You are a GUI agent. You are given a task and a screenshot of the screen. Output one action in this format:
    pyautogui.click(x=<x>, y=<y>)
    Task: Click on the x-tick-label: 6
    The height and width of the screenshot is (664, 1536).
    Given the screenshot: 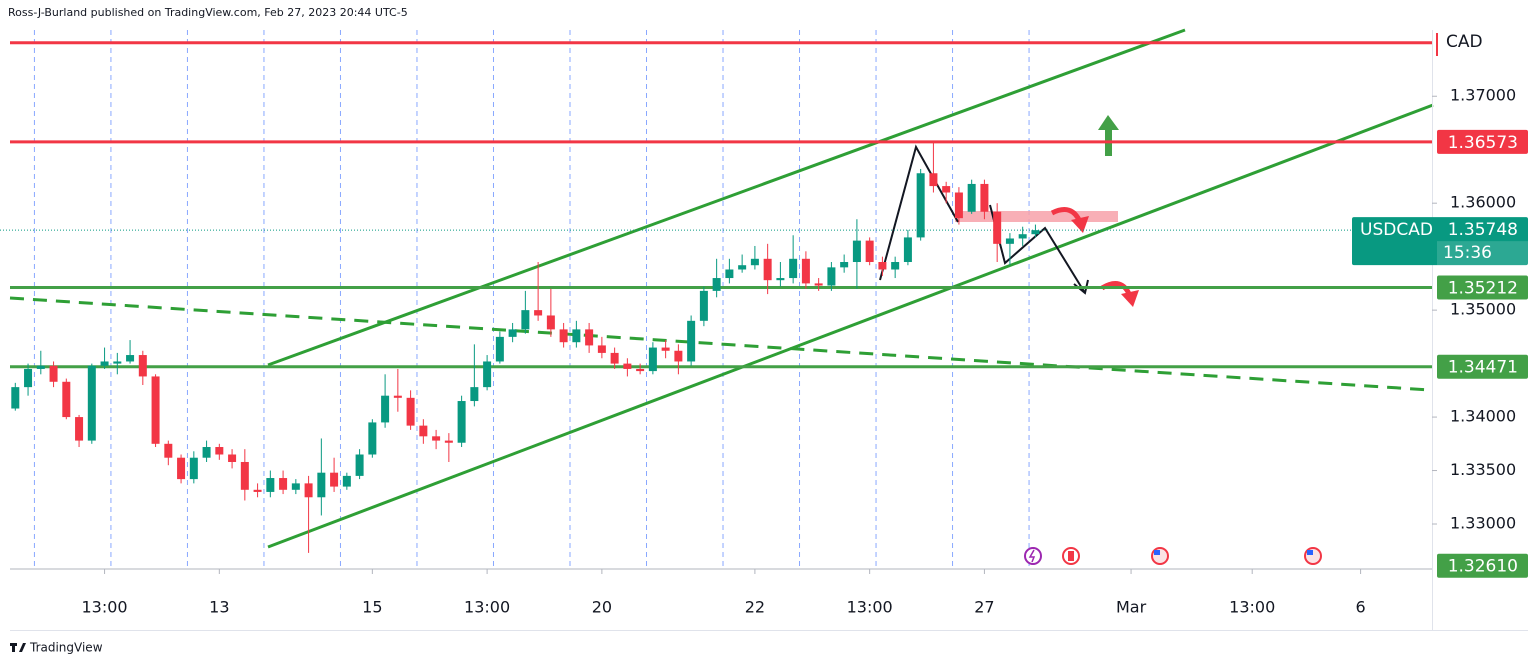 What is the action you would take?
    pyautogui.click(x=1360, y=607)
    